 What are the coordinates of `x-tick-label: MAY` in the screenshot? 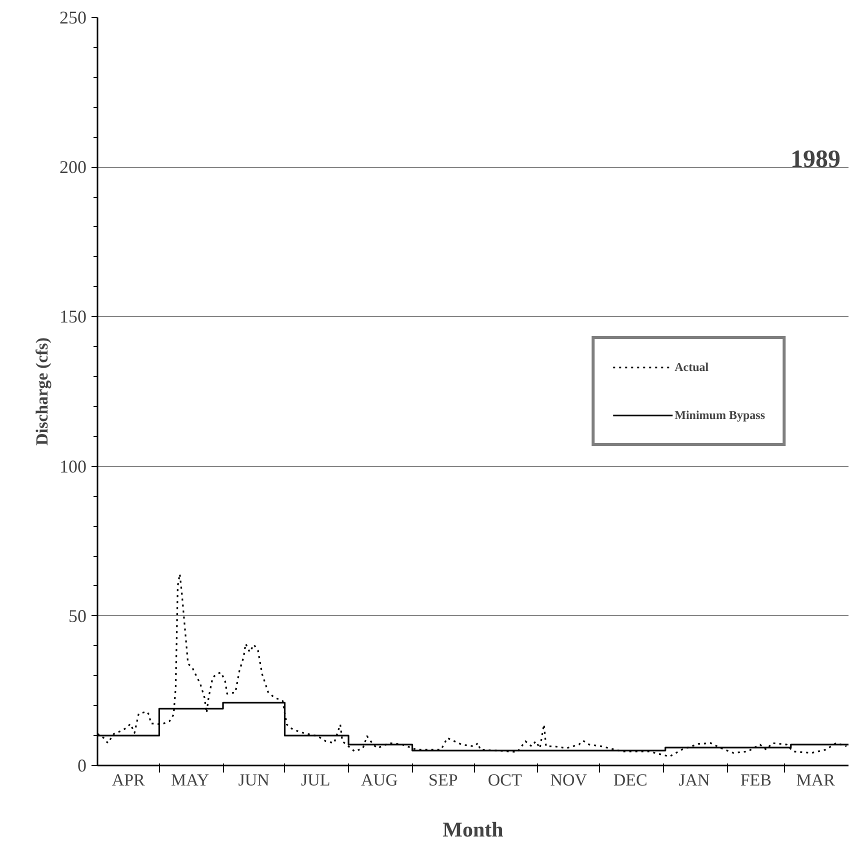 It's located at (190, 780).